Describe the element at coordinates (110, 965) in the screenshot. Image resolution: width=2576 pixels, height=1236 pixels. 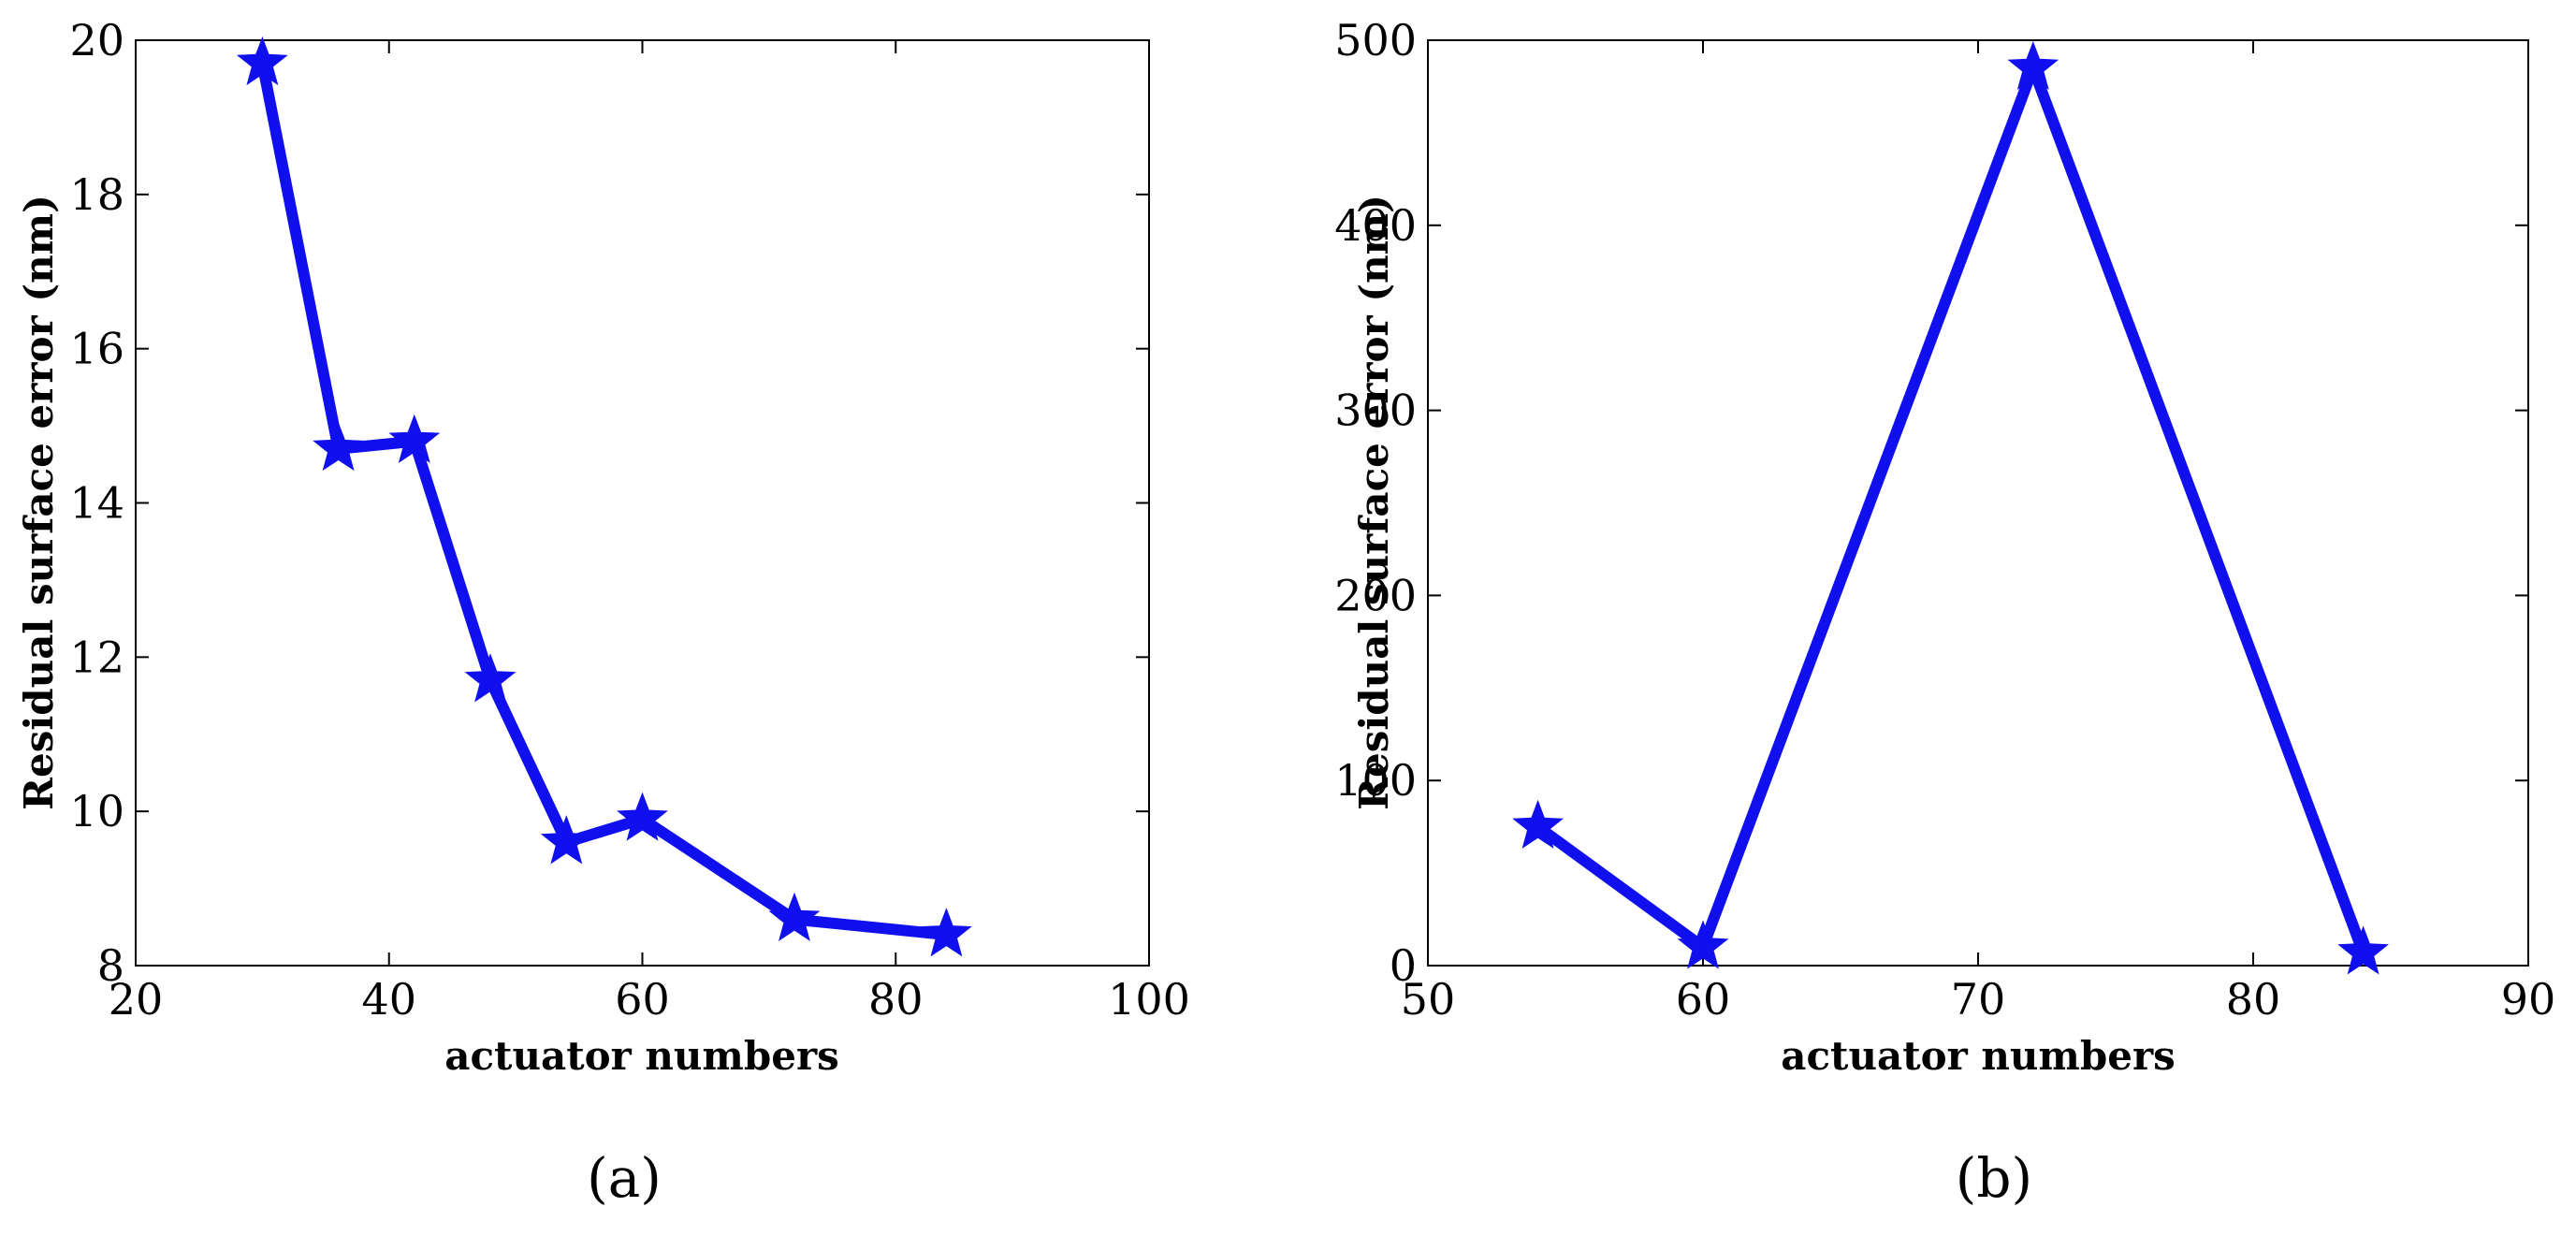
I see `y-tick-label: 8` at that location.